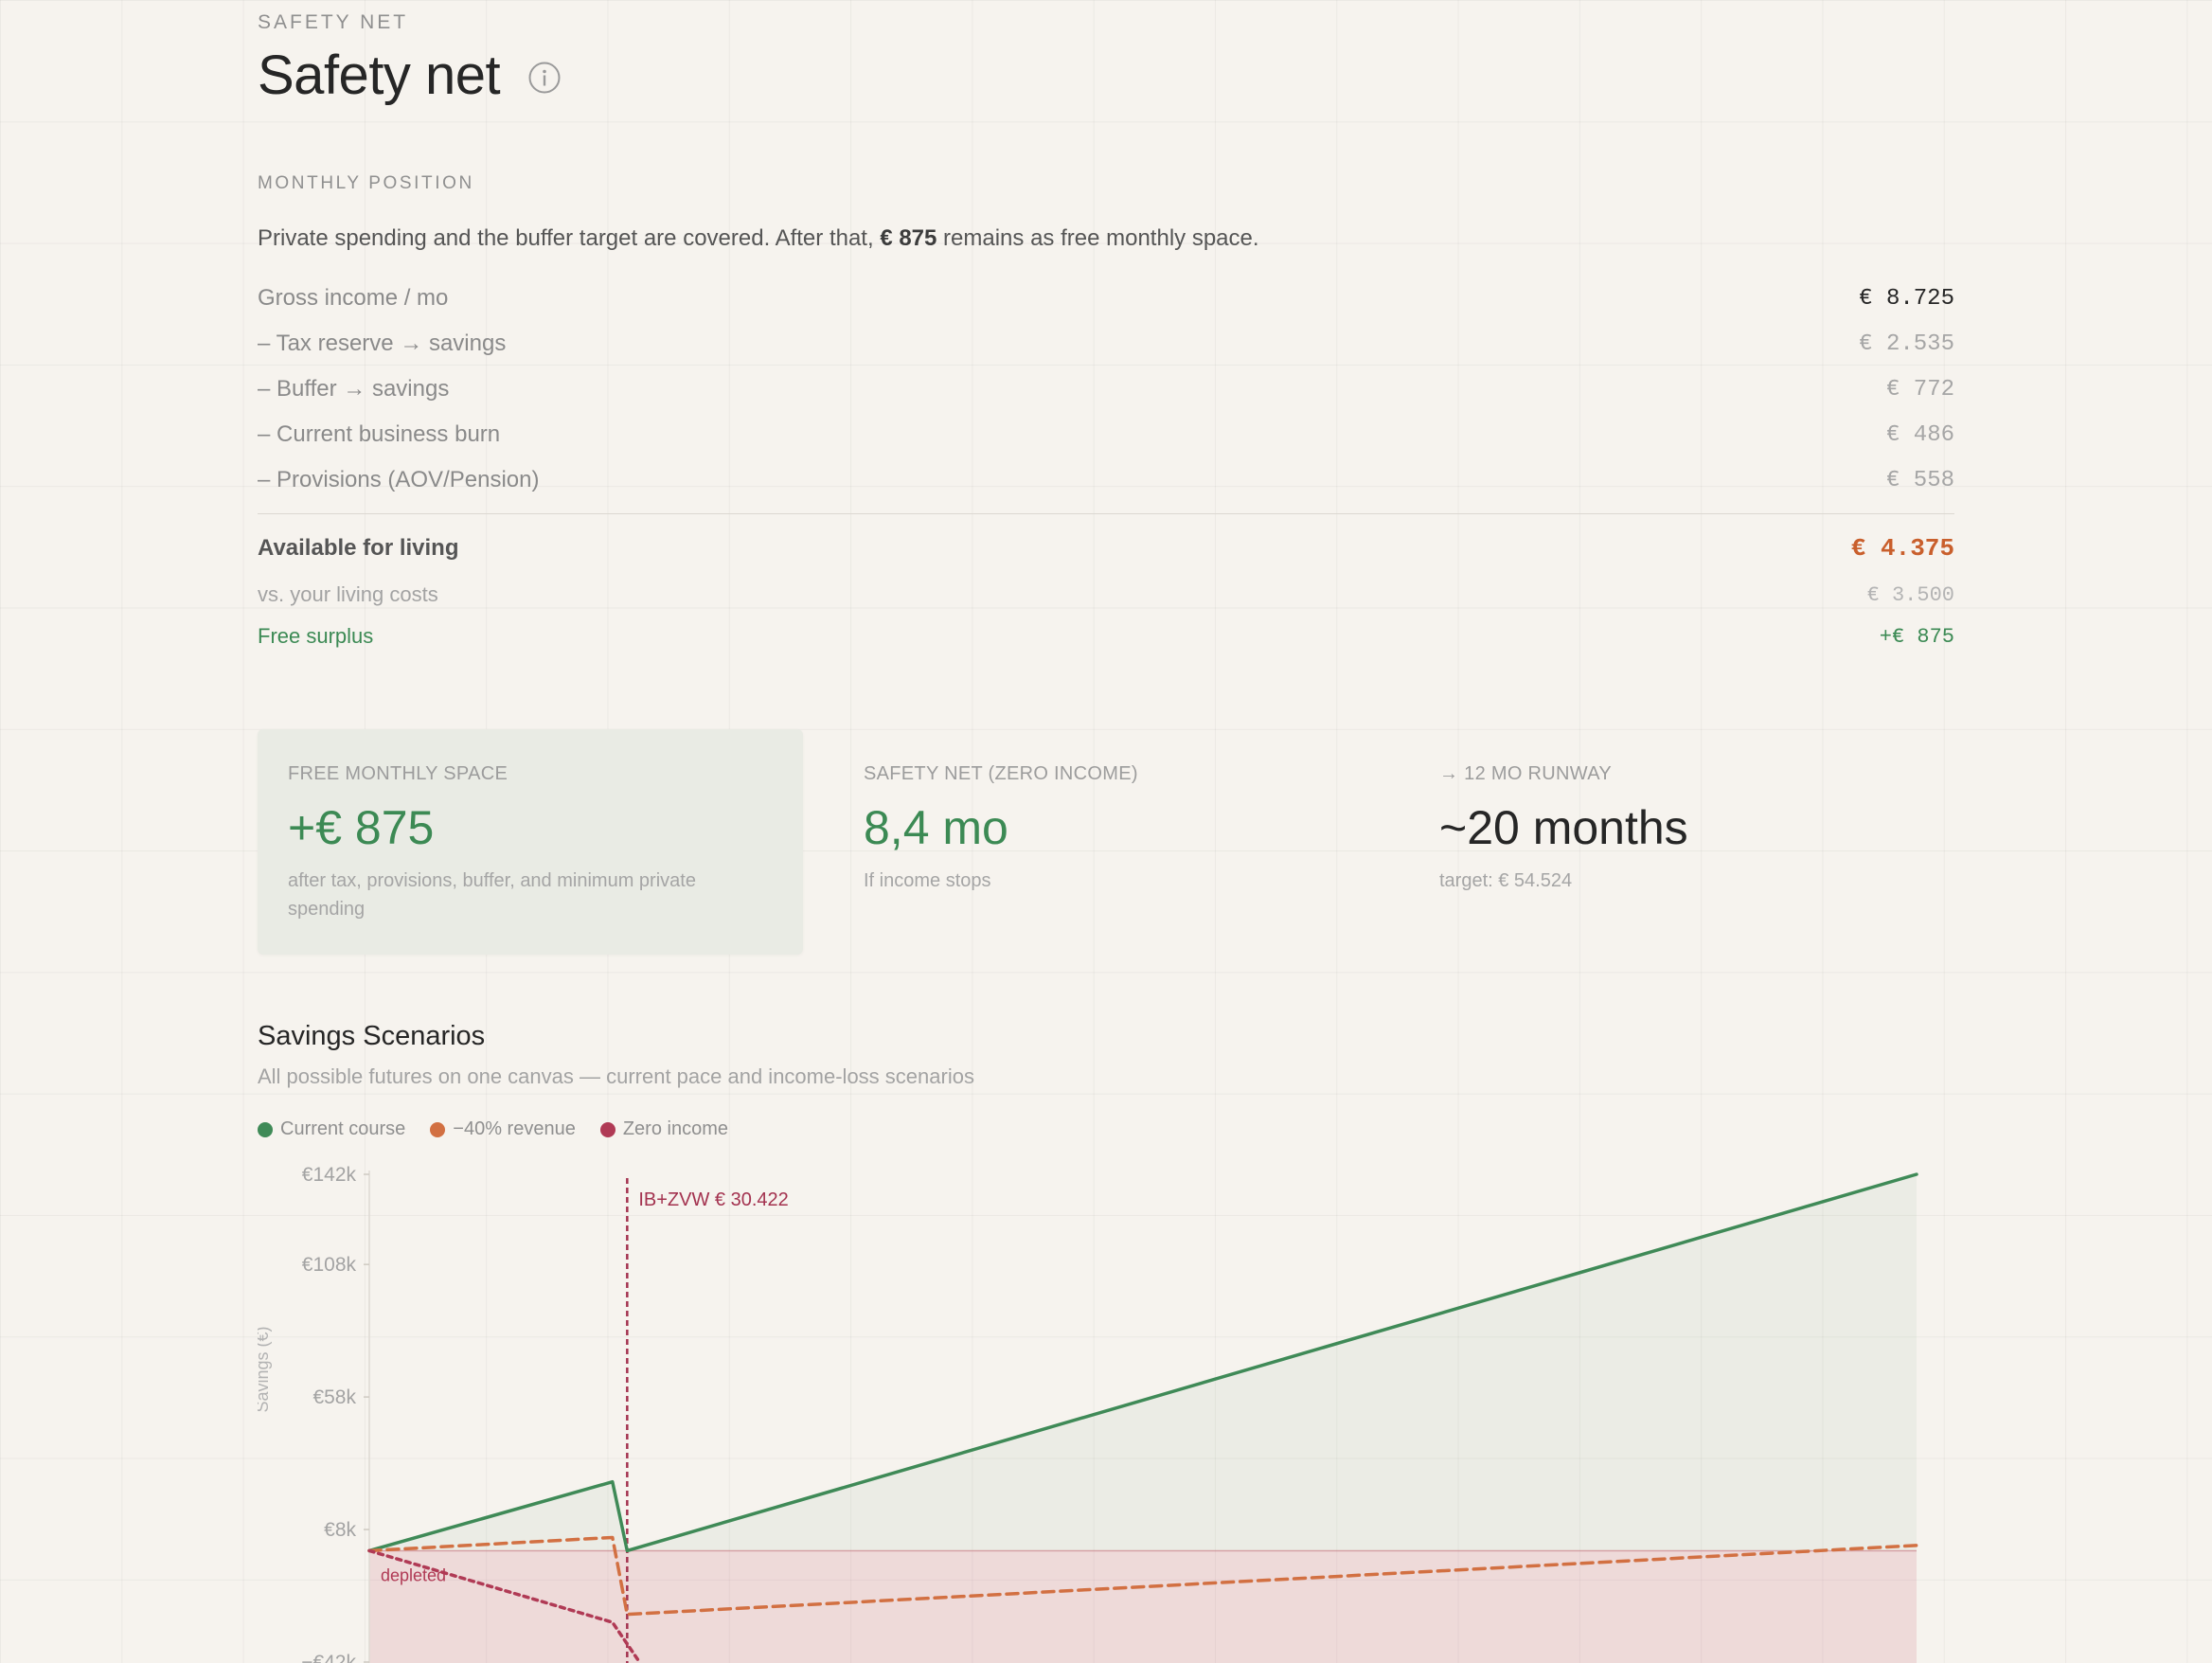 The image size is (2212, 1663). Describe the element at coordinates (372, 1036) in the screenshot. I see `scenarios-title: Savings Scenarios` at that location.